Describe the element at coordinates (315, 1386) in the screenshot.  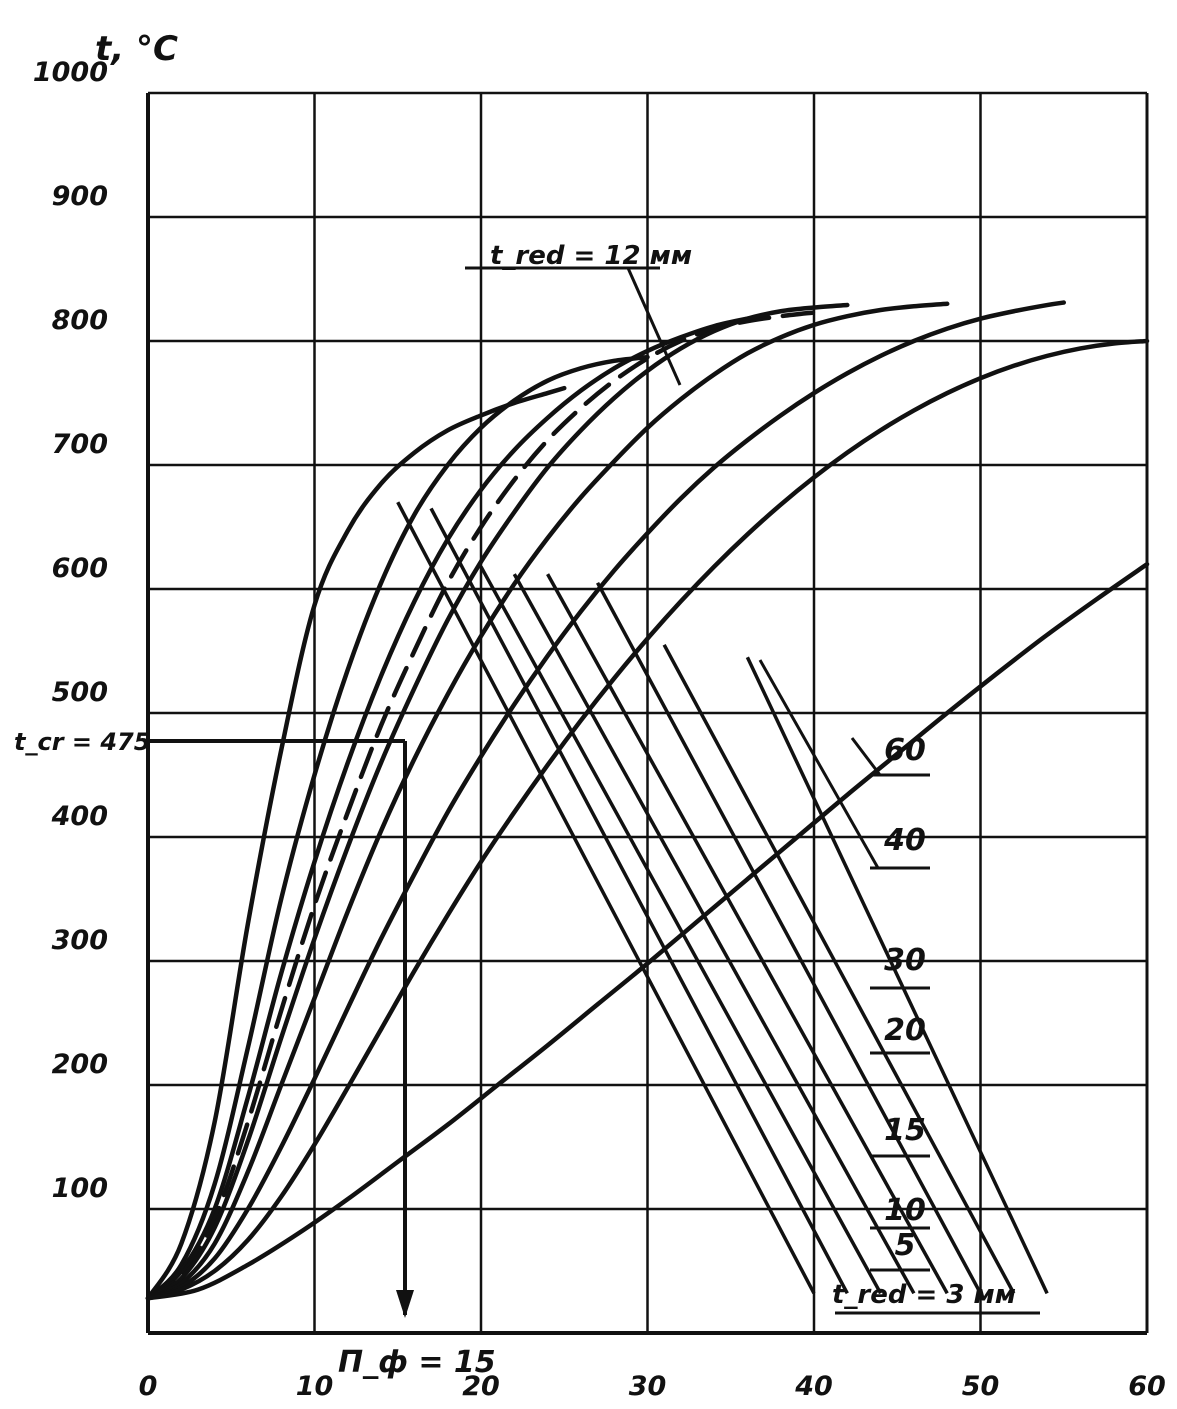
I see `x-tick-label: 10` at that location.